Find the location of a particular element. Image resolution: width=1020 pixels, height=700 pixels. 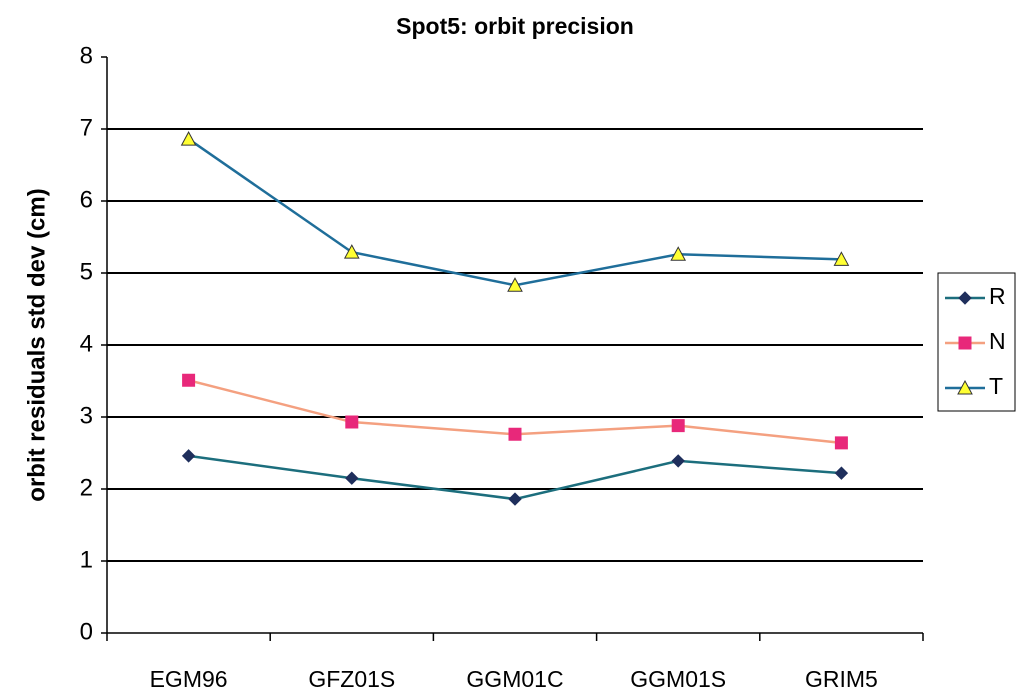

x-tick-label: GGM01C is located at coordinates (514, 679).